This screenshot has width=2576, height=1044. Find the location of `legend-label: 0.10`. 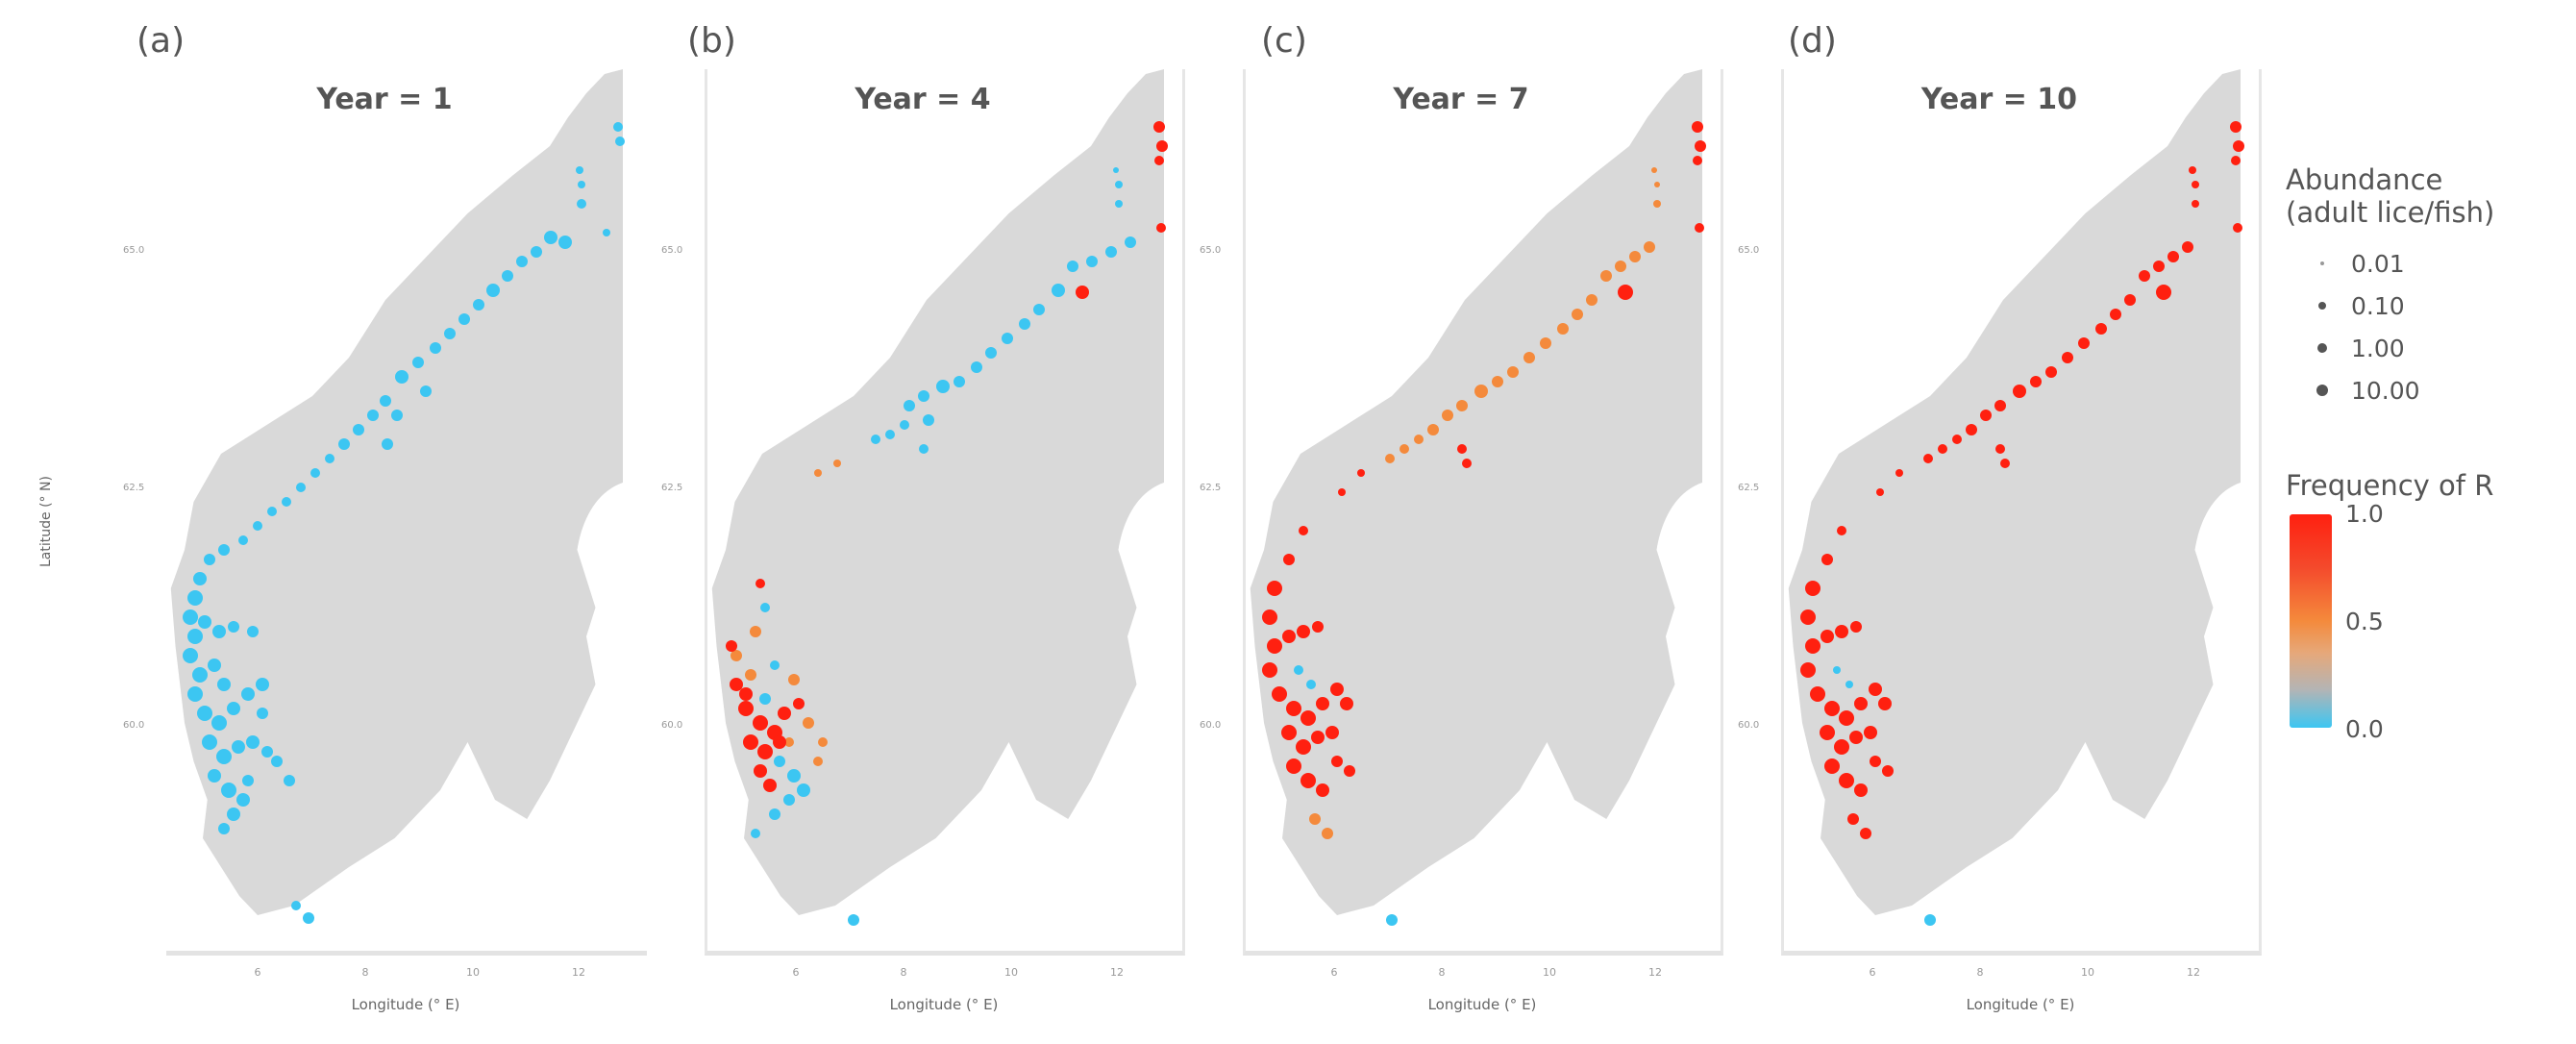

legend-label: 0.10 is located at coordinates (2378, 305).